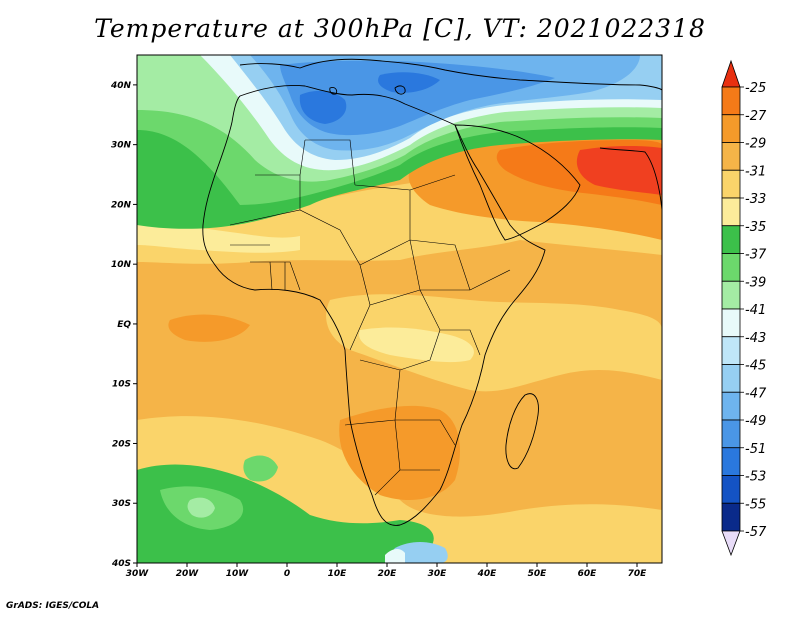 The height and width of the screenshot is (618, 800). I want to click on temperature-band-orange-west, so click(209, 328).